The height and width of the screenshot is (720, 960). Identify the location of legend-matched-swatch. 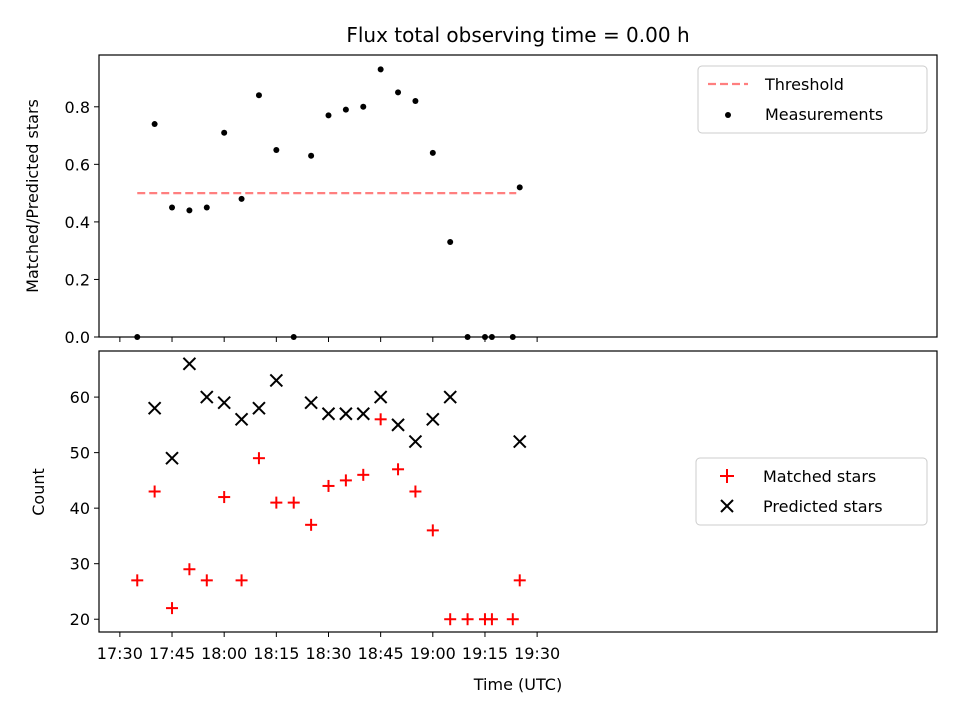
(727, 476).